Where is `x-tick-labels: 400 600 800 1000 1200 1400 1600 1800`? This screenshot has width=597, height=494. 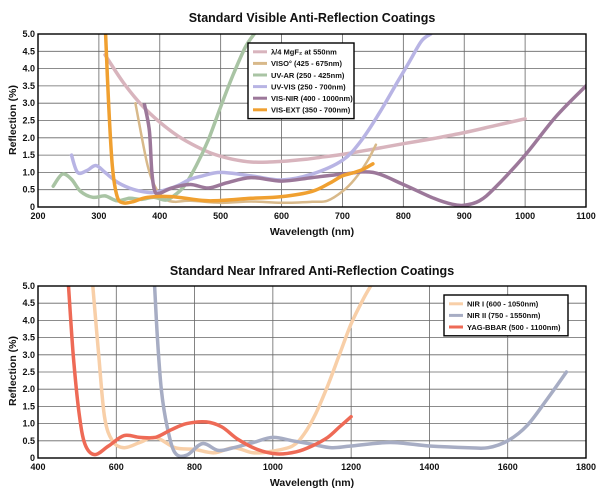 x-tick-labels: 400 600 800 1000 1200 1400 1600 1800 is located at coordinates (313, 467).